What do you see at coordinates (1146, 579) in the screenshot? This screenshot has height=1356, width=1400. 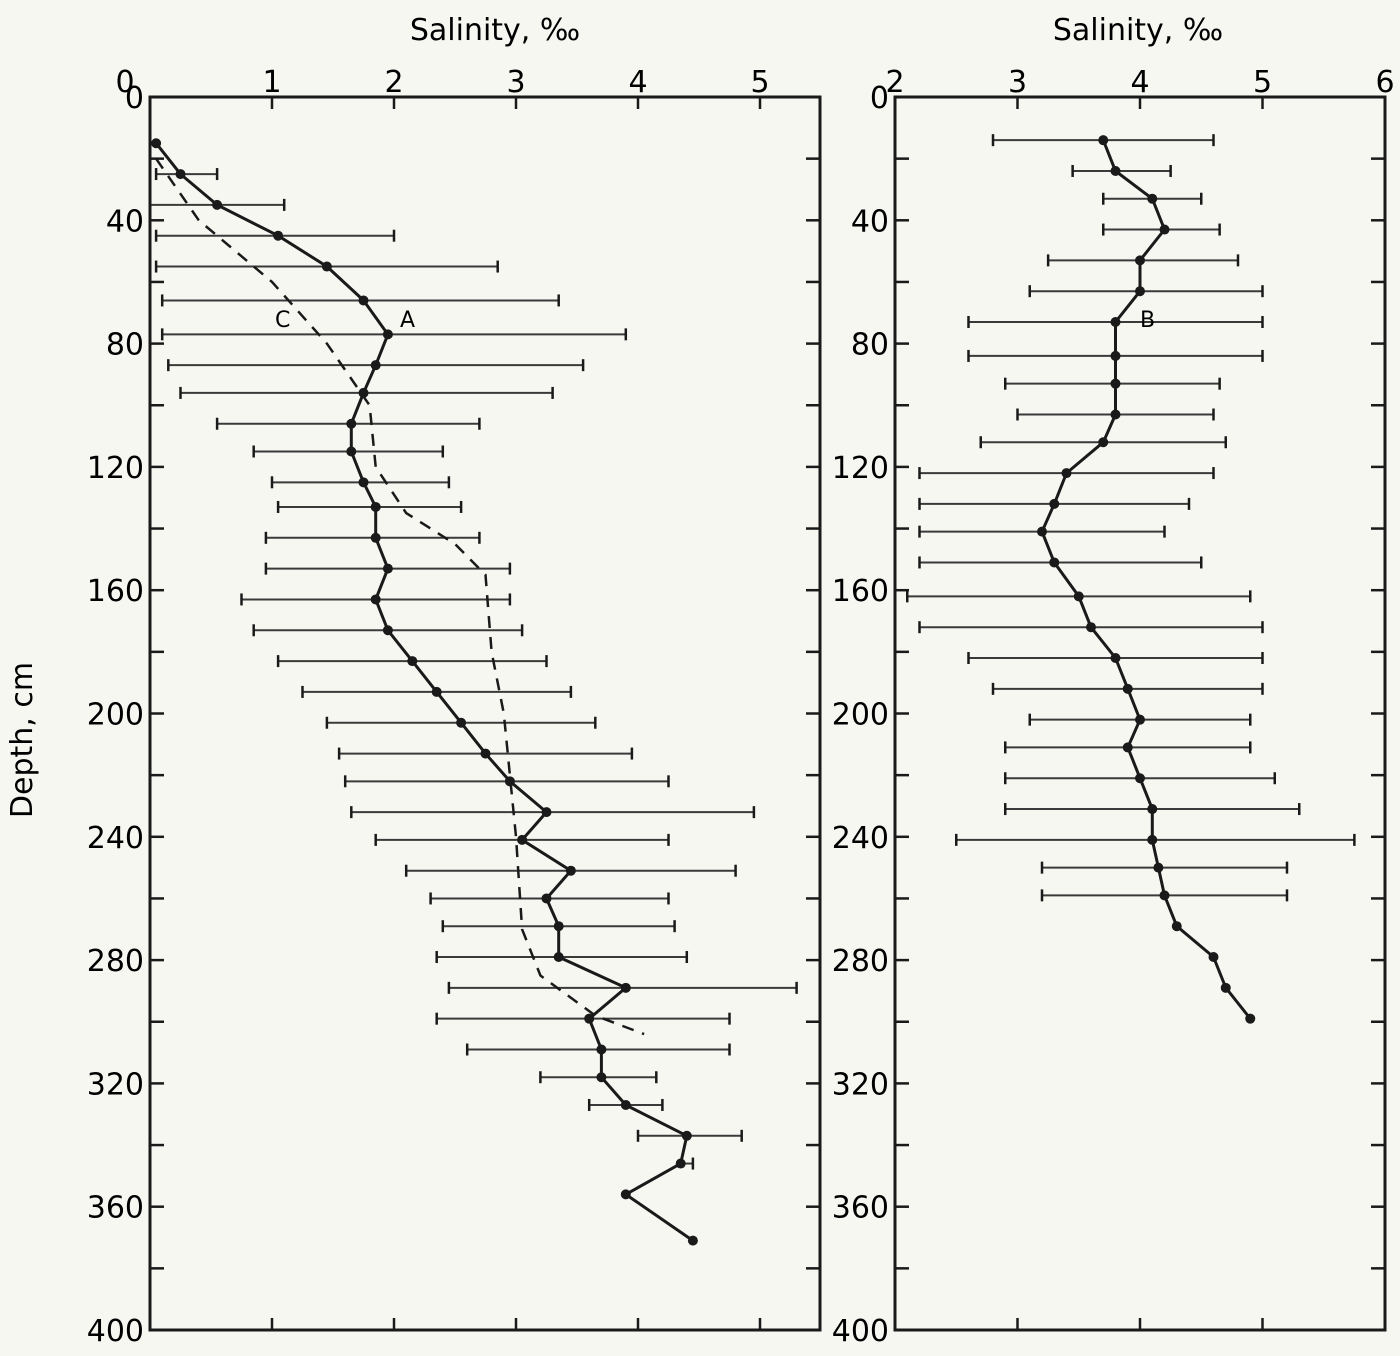 I see `series-line-B` at bounding box center [1146, 579].